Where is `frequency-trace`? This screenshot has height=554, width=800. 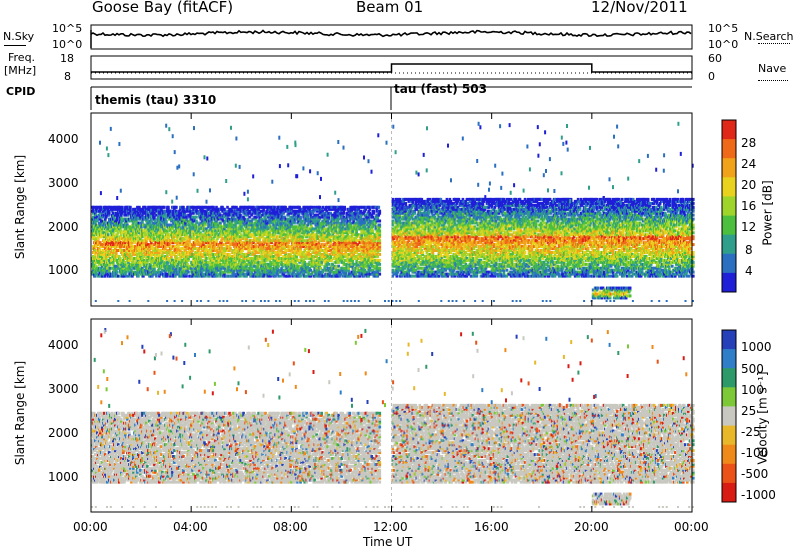 frequency-trace is located at coordinates (391, 68).